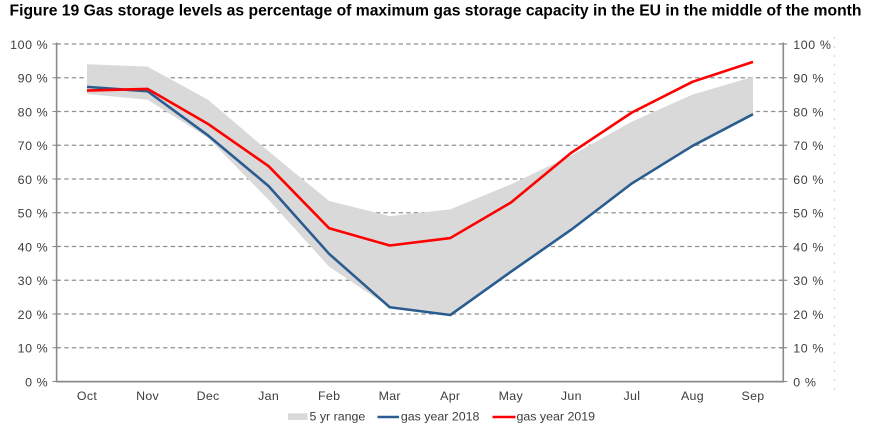  I want to click on svg-text: Sep, so click(753, 396).